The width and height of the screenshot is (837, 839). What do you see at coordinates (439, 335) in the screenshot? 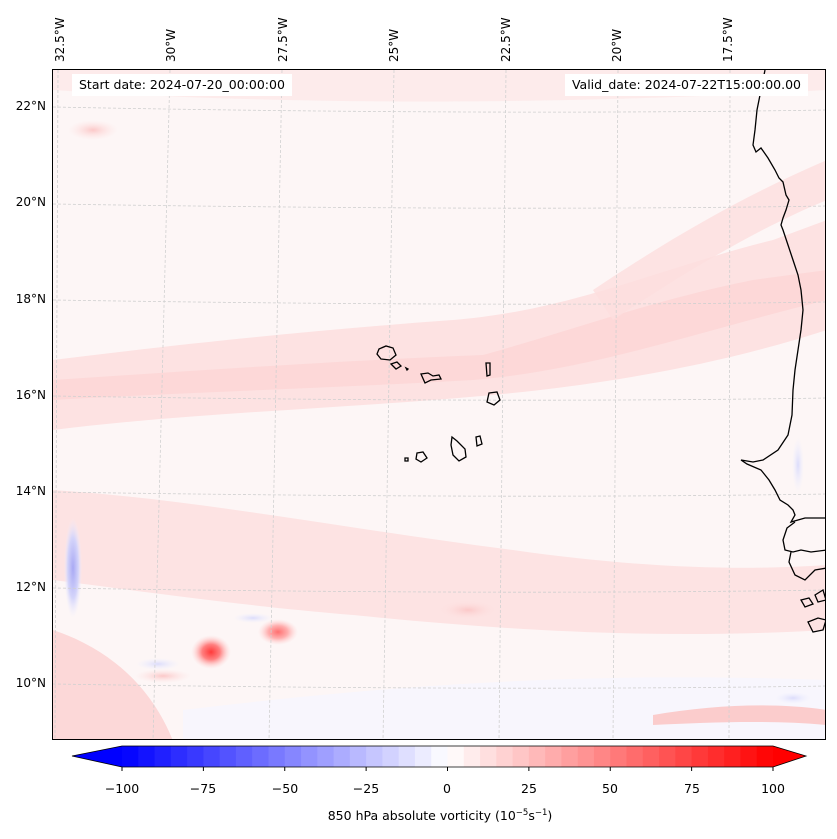
I see `band-16n-core` at bounding box center [439, 335].